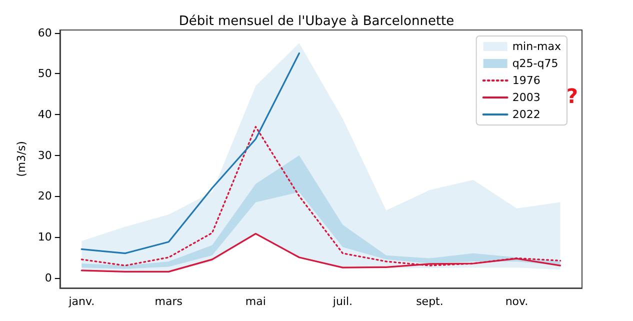 The height and width of the screenshot is (321, 633). What do you see at coordinates (526, 80) in the screenshot?
I see `legend-label: 1976` at bounding box center [526, 80].